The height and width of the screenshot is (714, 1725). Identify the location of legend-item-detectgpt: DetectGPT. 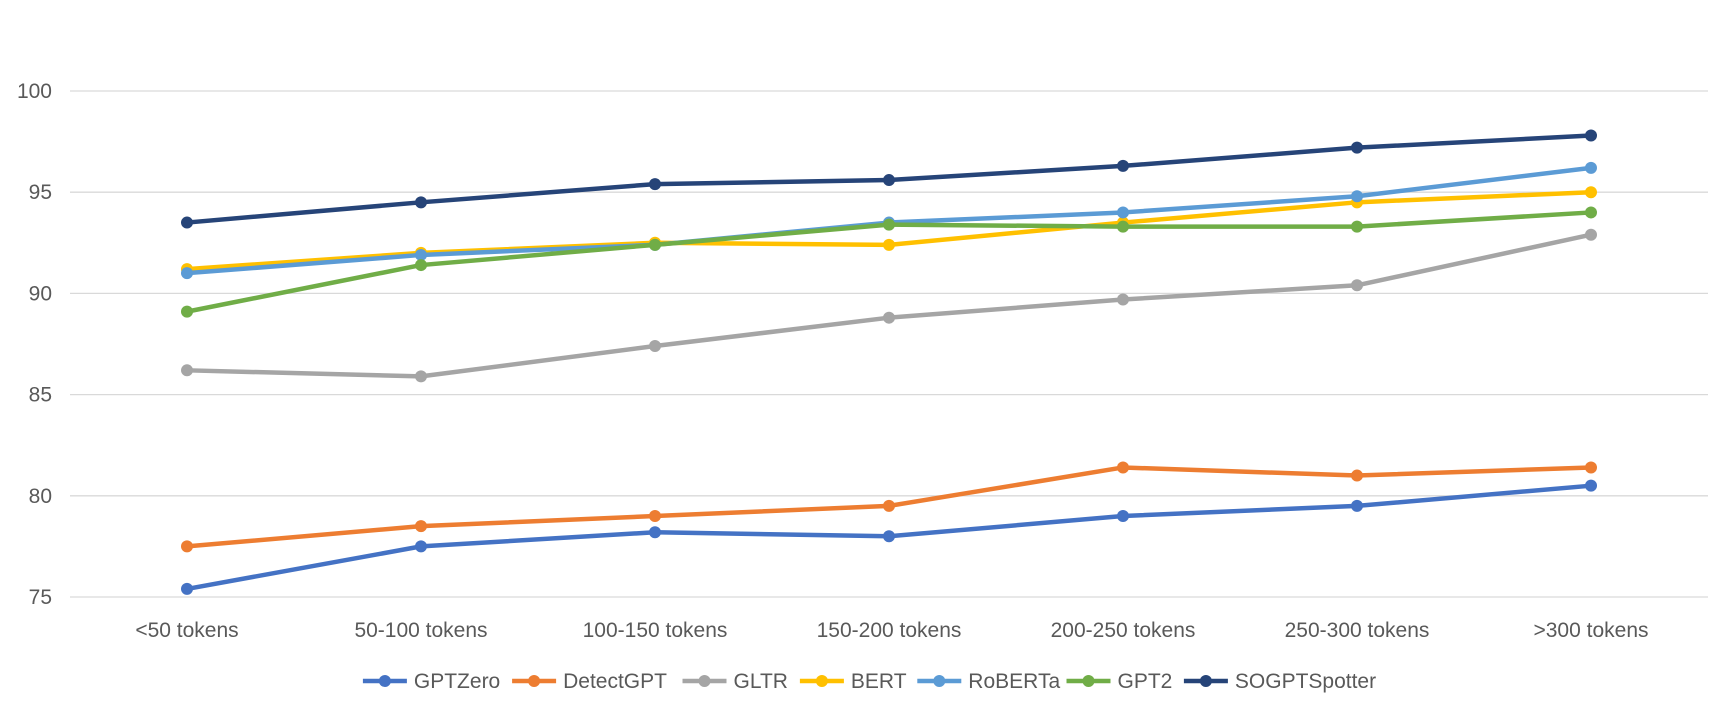
(589, 681).